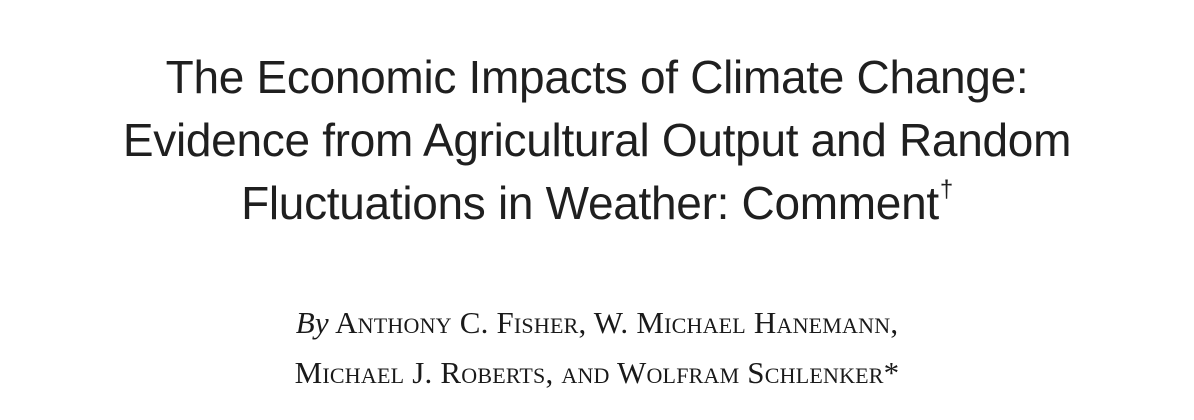 This screenshot has width=1194, height=420. What do you see at coordinates (617, 322) in the screenshot?
I see `authors-line-1: Anthony C. Fisher, W. Michael Hanemann,` at bounding box center [617, 322].